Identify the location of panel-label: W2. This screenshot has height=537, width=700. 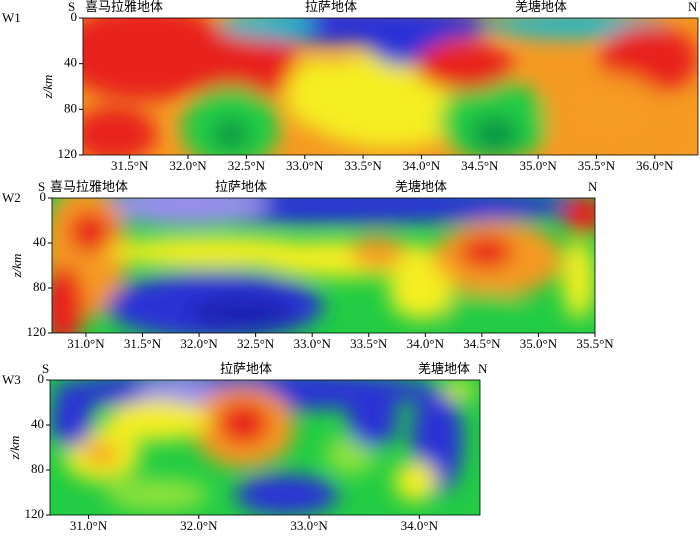
(11, 197).